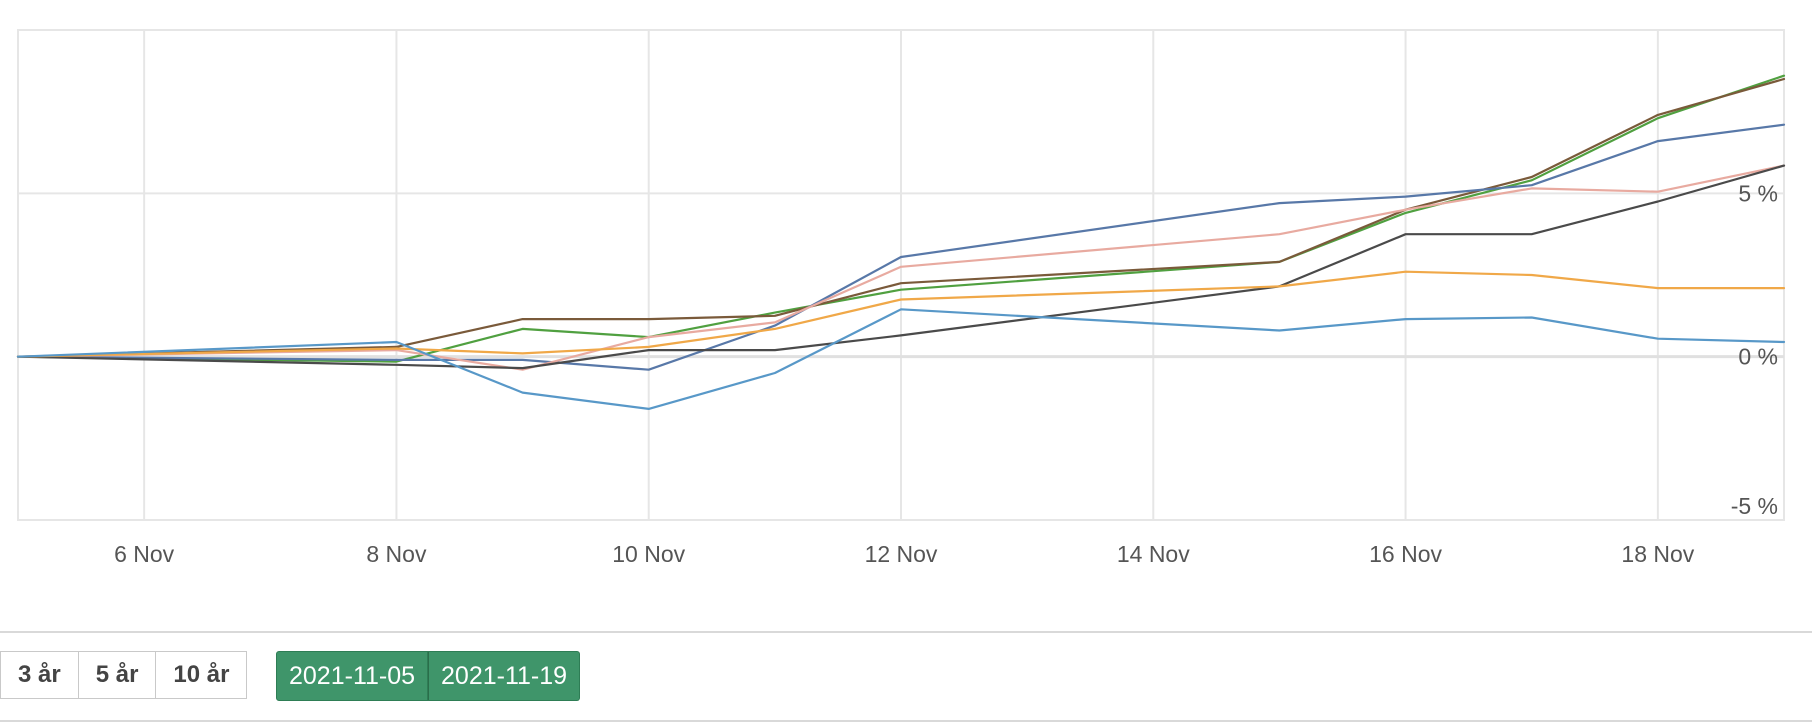 Image resolution: width=1812 pixels, height=722 pixels. Describe the element at coordinates (352, 676) in the screenshot. I see `start-date-button: 2021-11-05` at that location.